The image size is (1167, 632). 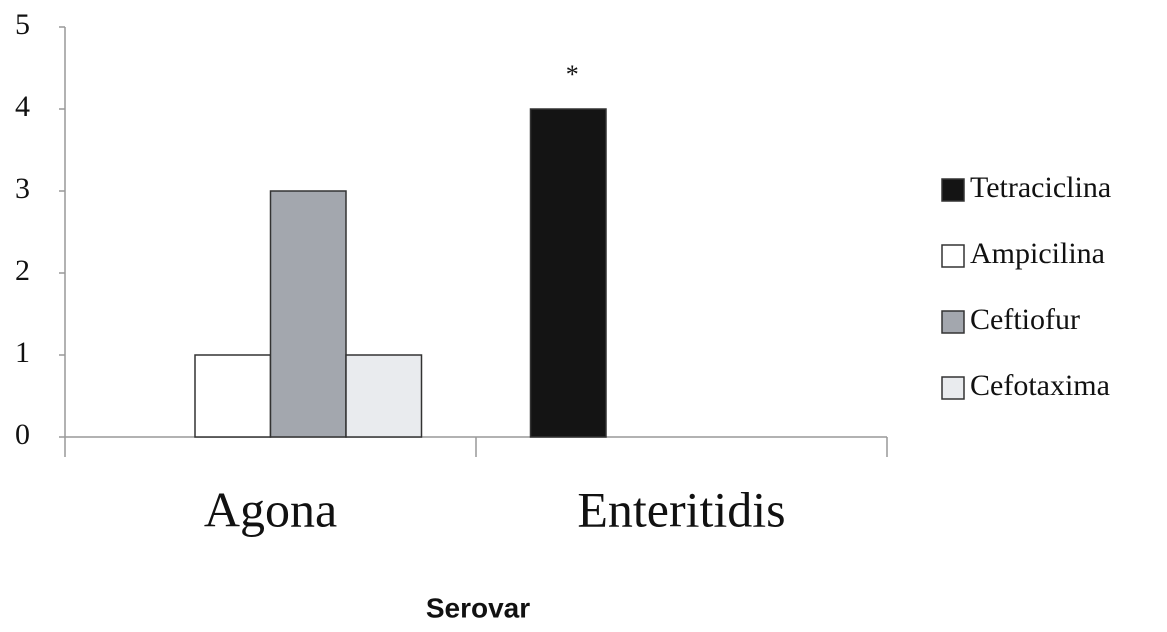 What do you see at coordinates (1037, 253) in the screenshot?
I see `legend-label: Ampicilina` at bounding box center [1037, 253].